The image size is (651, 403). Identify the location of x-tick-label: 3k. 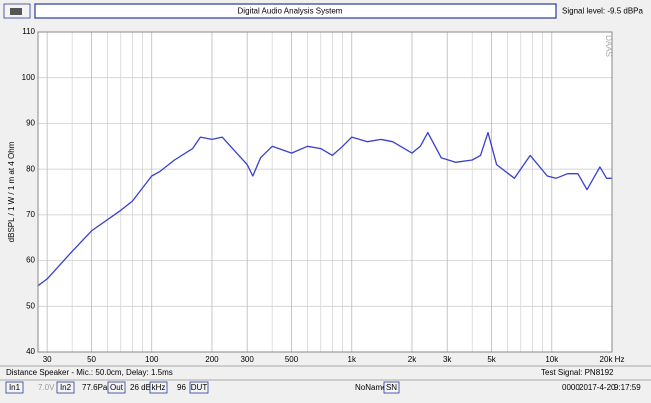
(447, 359).